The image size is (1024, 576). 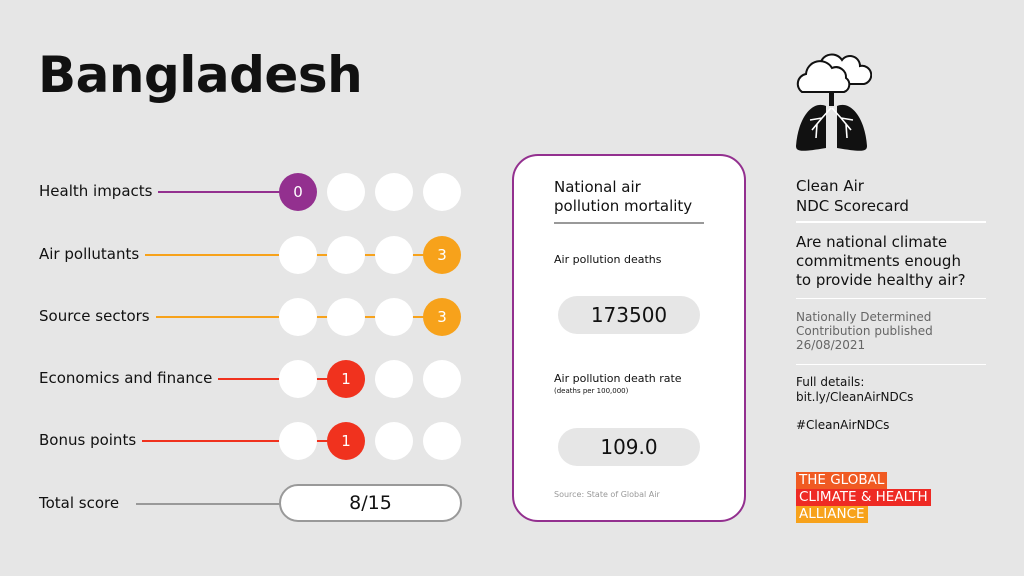 I want to click on score-row: Source sectors 3, so click(x=240, y=317).